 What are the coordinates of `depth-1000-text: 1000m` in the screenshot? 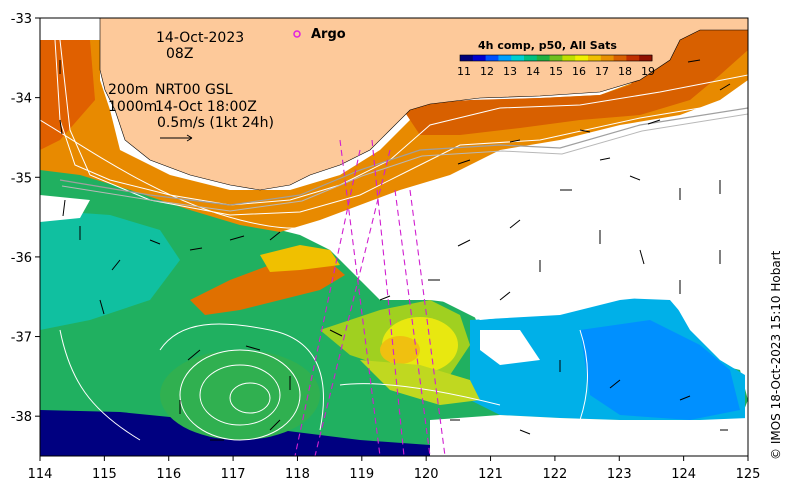 It's located at (132, 107).